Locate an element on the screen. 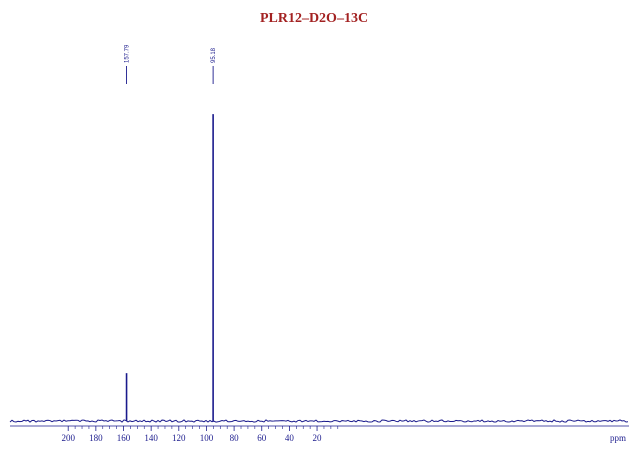 The height and width of the screenshot is (450, 629). x-tick-label: 120 is located at coordinates (179, 438).